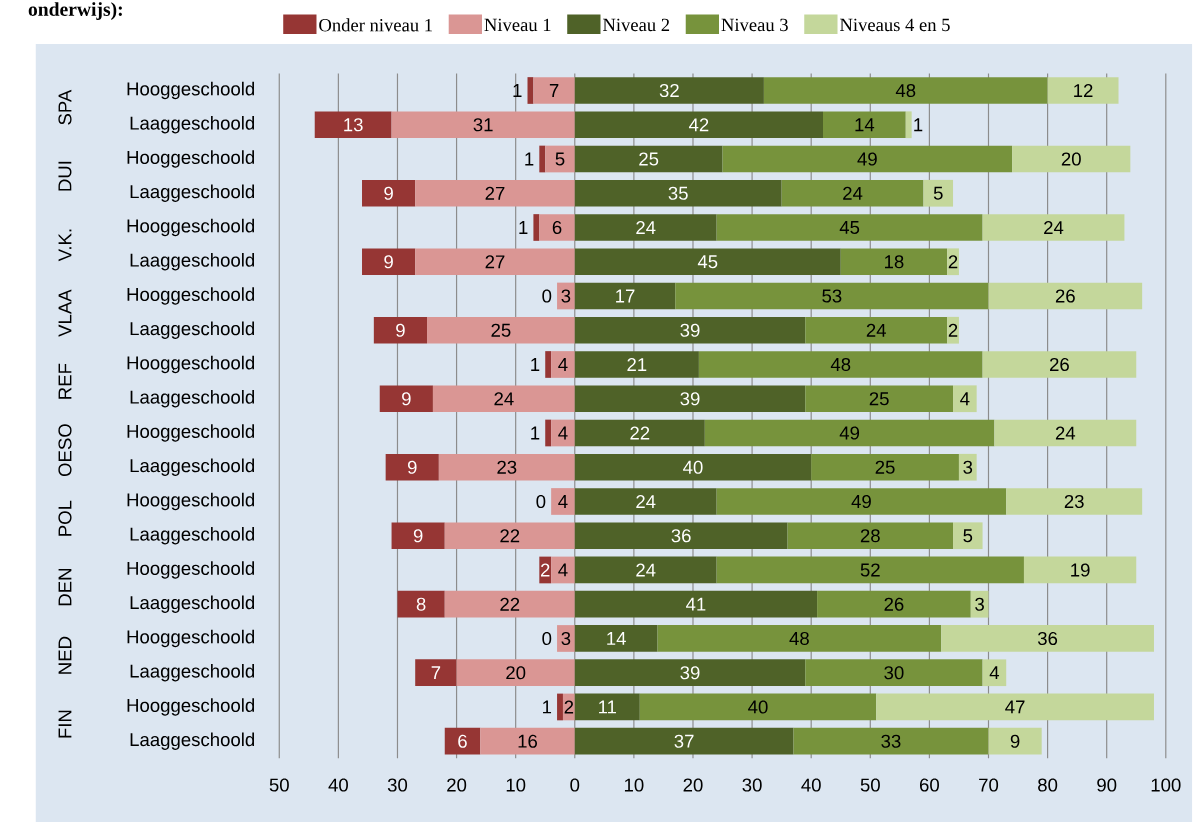 The image size is (1202, 822). I want to click on data-label: 11, so click(608, 707).